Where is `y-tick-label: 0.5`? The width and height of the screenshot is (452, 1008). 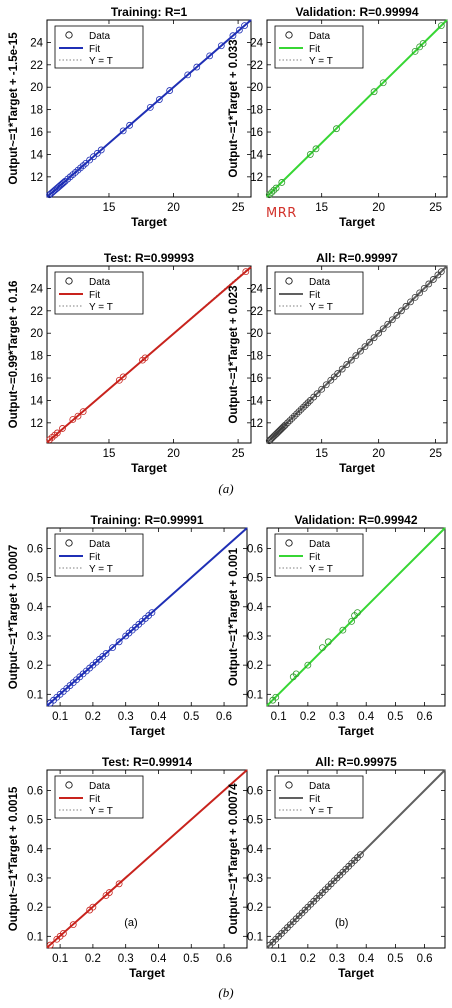 y-tick-label: 0.5 is located at coordinates (35, 579).